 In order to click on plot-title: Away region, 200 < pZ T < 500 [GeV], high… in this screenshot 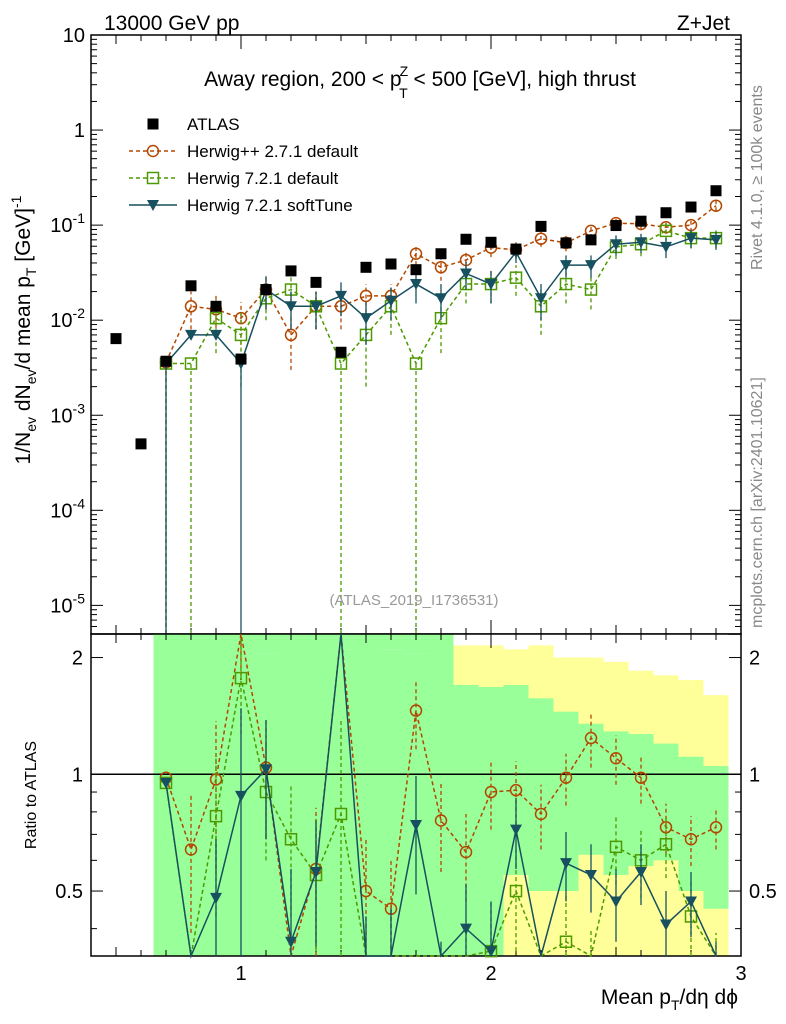, I will do `click(420, 82)`.